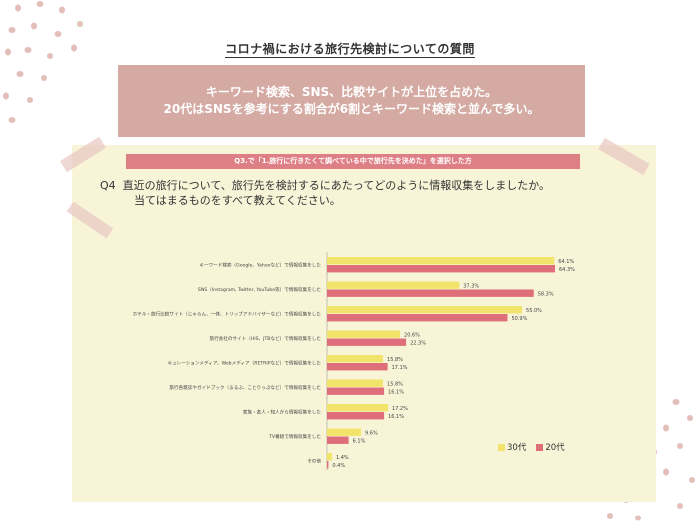 The width and height of the screenshot is (700, 521). Describe the element at coordinates (519, 319) in the screenshot. I see `data-label: 50.9%` at that location.